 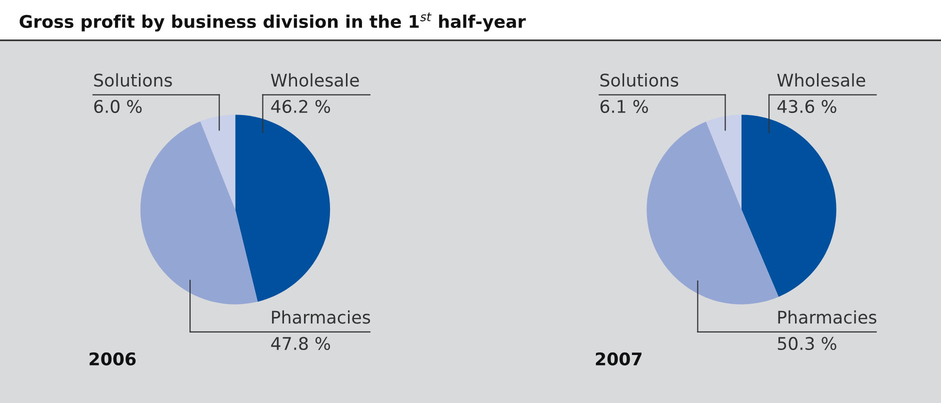 I want to click on text: 2007, so click(x=619, y=359).